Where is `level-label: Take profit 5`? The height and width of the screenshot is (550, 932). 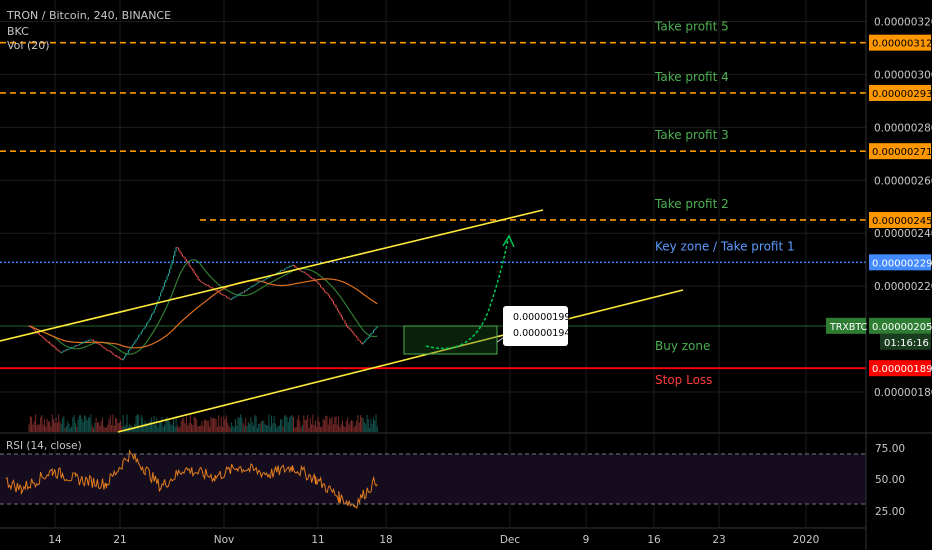 level-label: Take profit 5 is located at coordinates (691, 27).